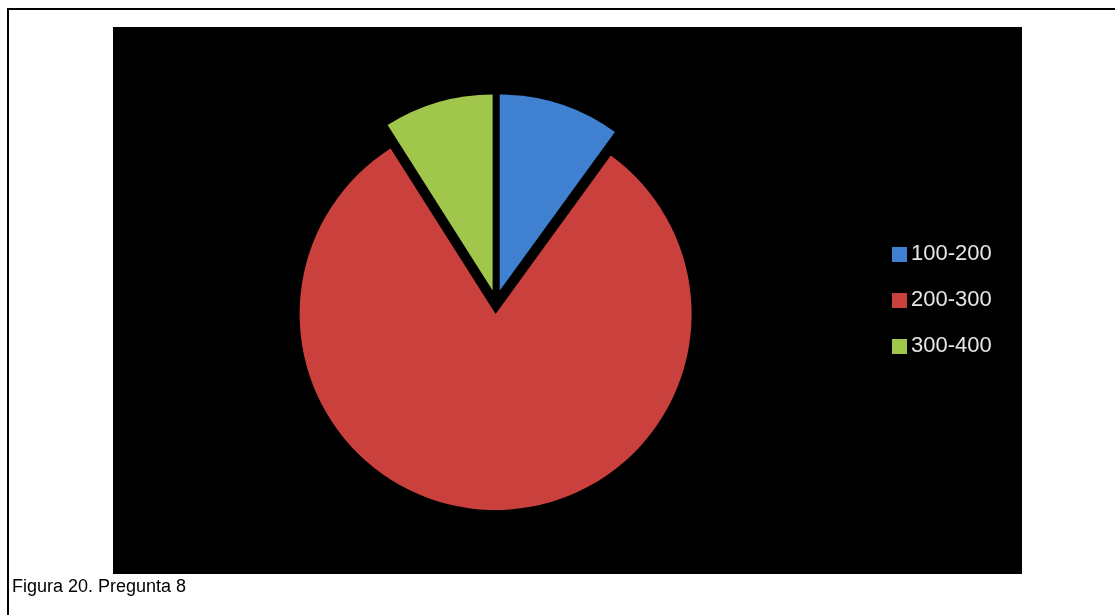 Image resolution: width=1115 pixels, height=615 pixels. What do you see at coordinates (951, 252) in the screenshot?
I see `legend-label: 100-200` at bounding box center [951, 252].